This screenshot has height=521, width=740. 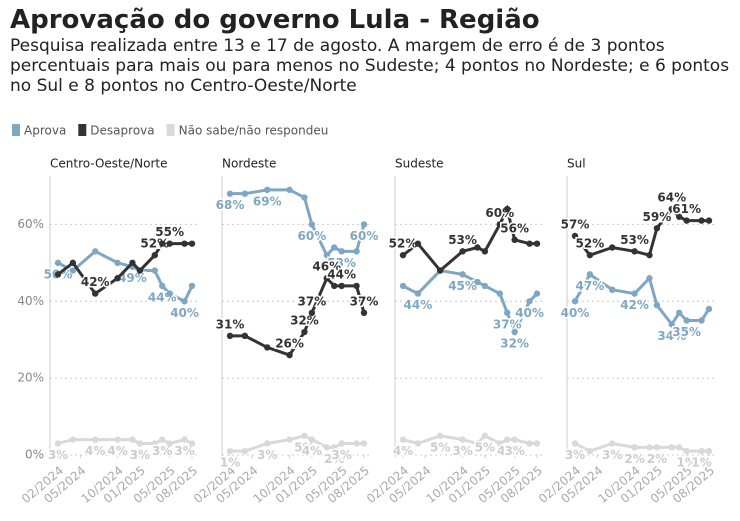 I want to click on legend-swatch, so click(x=16, y=130).